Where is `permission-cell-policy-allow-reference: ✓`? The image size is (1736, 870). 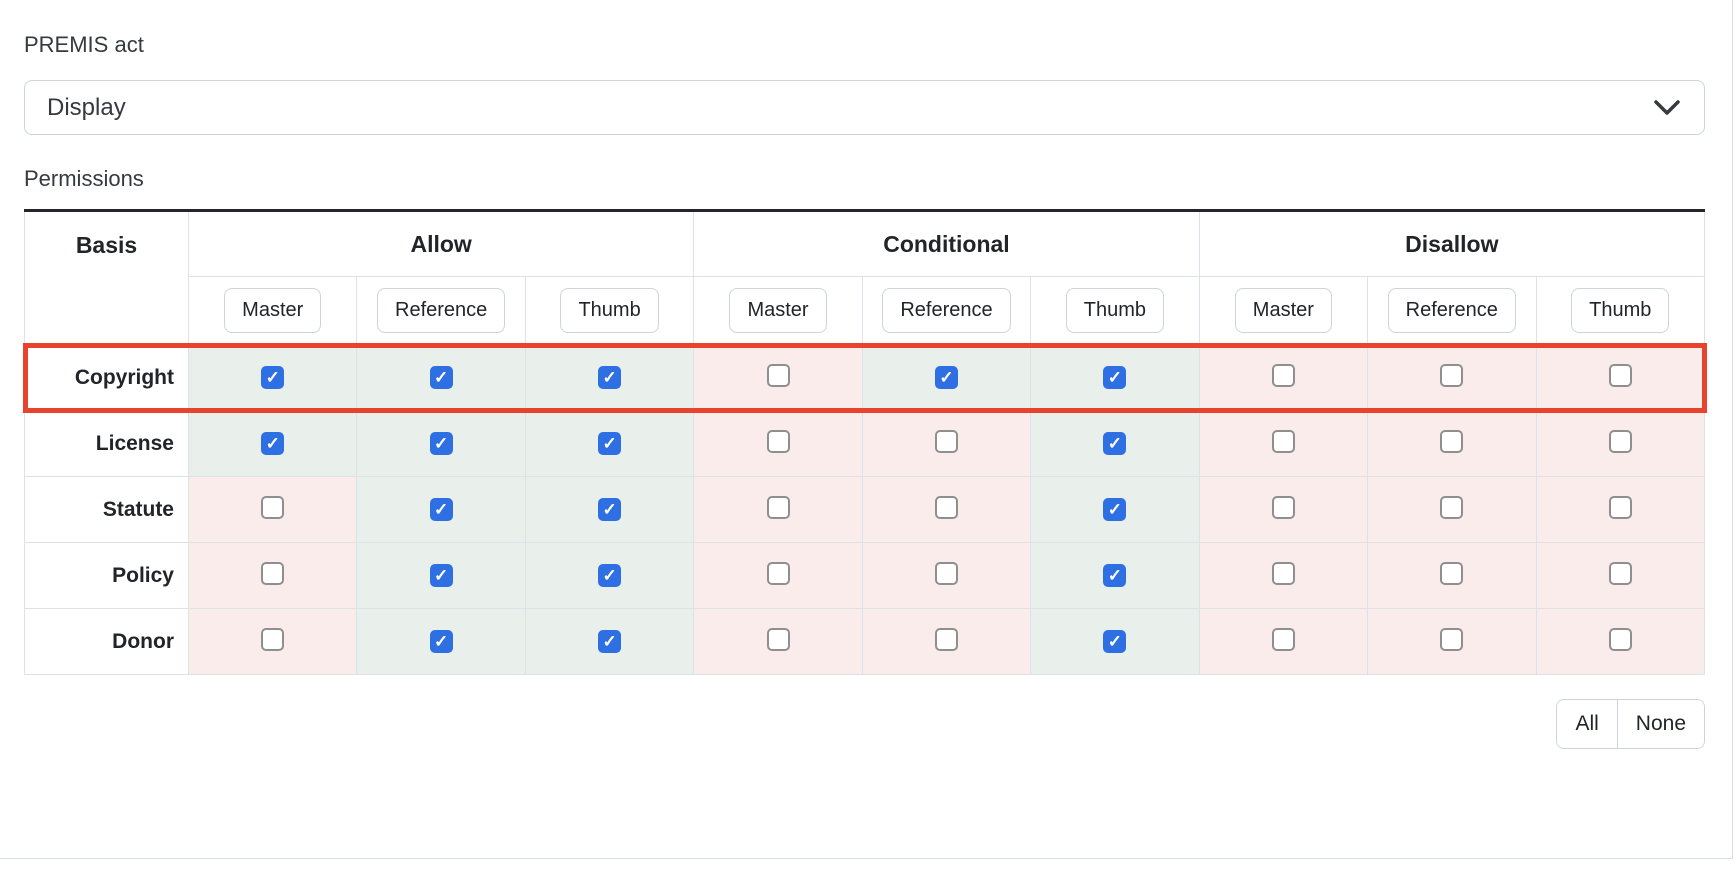
permission-cell-policy-allow-reference: ✓ is located at coordinates (441, 575).